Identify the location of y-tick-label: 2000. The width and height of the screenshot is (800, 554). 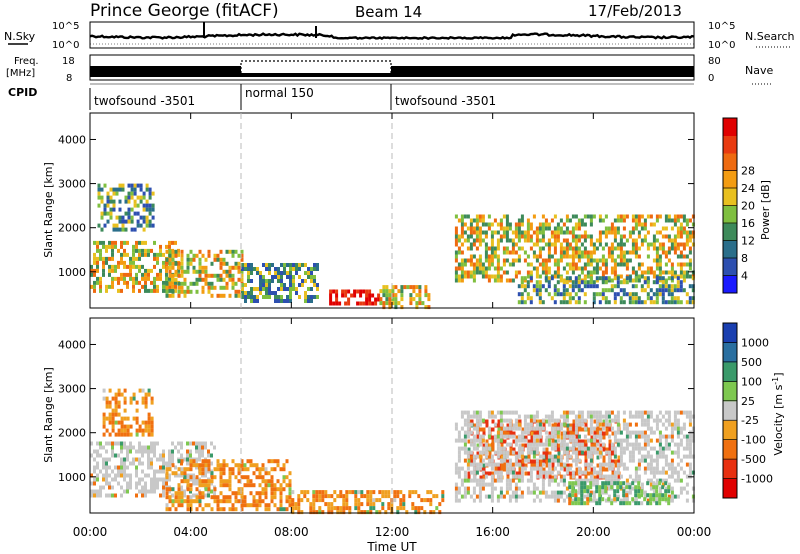
(72, 228).